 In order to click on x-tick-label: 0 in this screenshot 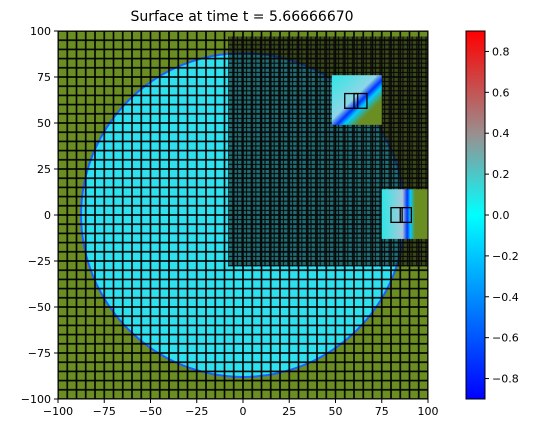, I will do `click(243, 411)`.